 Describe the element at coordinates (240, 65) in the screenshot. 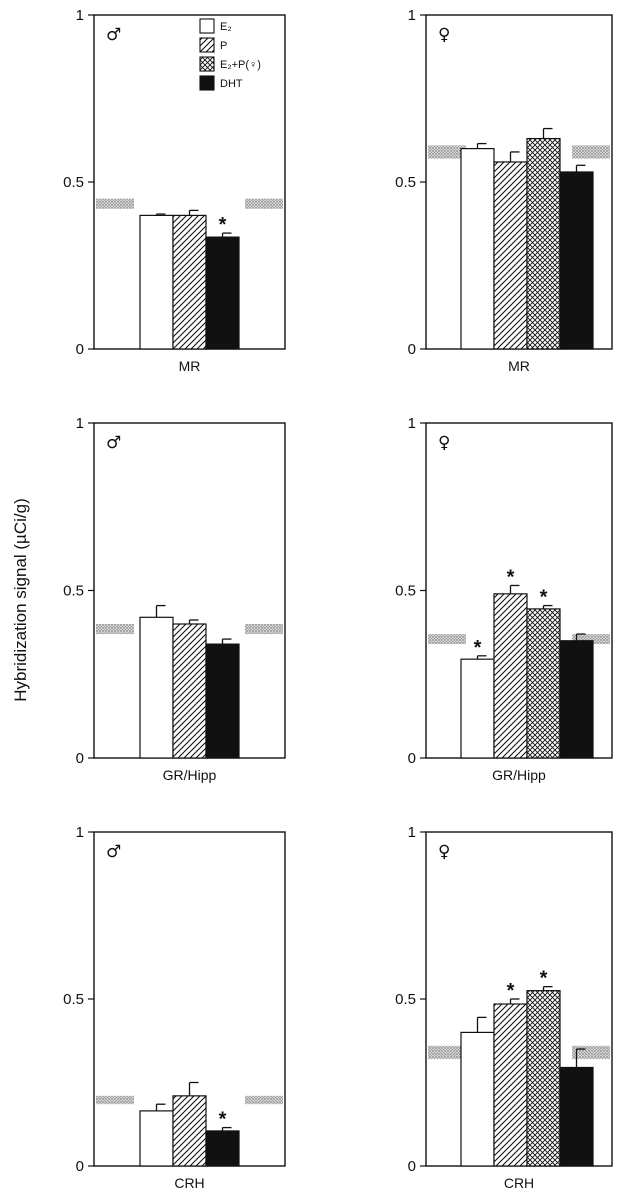

I see `legend-label-E2P: E₂+P(♀)` at that location.